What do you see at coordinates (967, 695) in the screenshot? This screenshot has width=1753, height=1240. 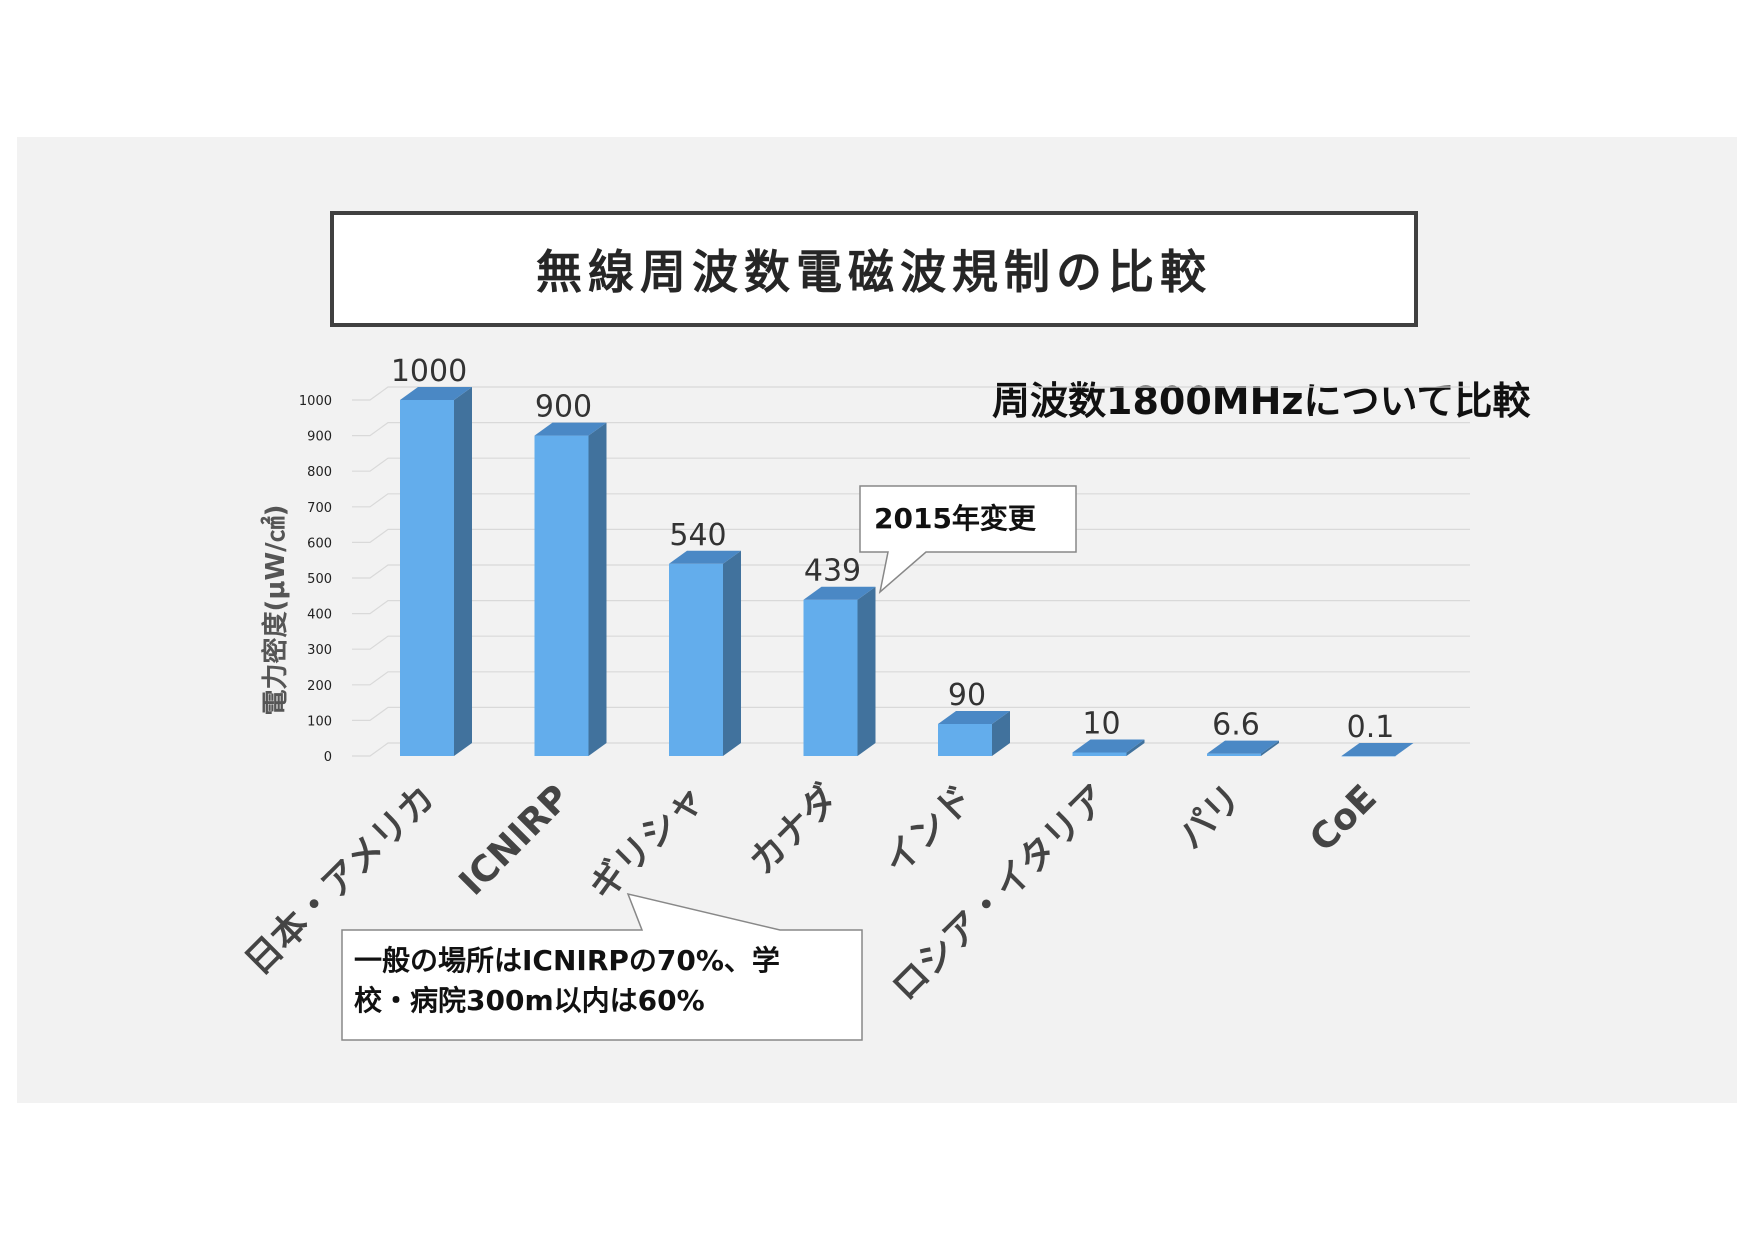 I see `bar-value-label: 90` at bounding box center [967, 695].